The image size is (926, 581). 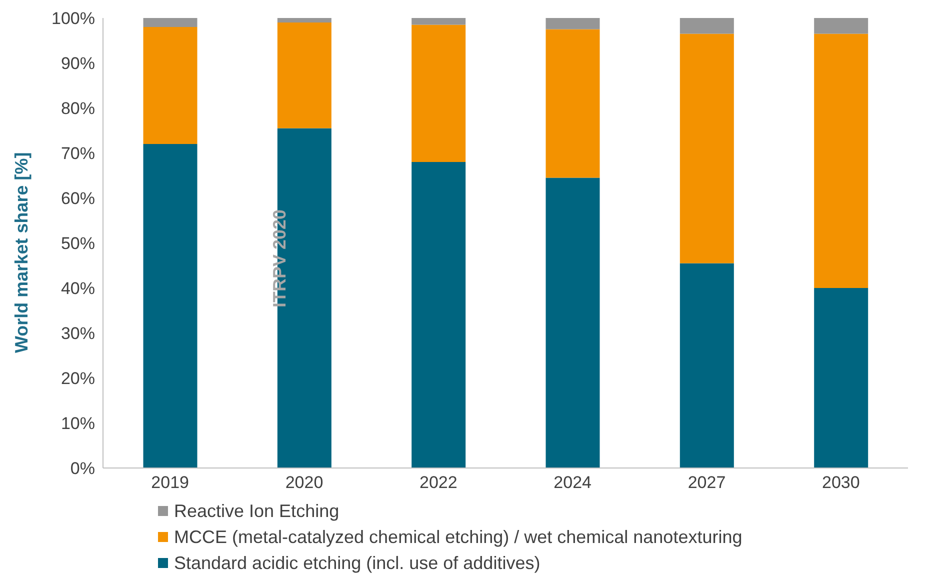 I want to click on y-tick-label: 0%, so click(x=82, y=468).